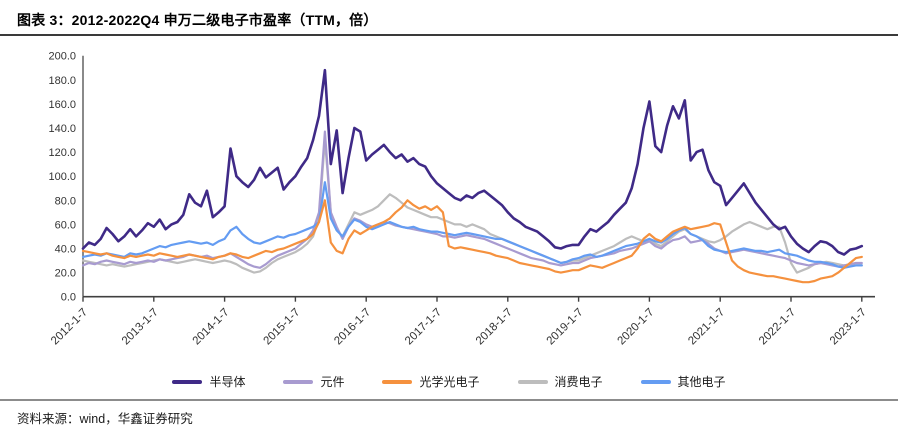  Describe the element at coordinates (777, 326) in the screenshot. I see `x-axis-tick-label: 2022-1-7` at that location.